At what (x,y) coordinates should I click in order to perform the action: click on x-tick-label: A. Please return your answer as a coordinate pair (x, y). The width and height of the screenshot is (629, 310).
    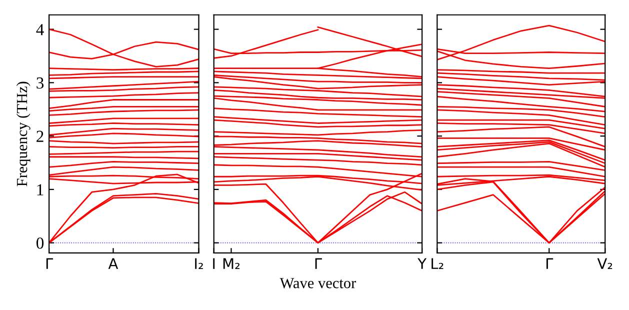
    Looking at the image, I should click on (113, 263).